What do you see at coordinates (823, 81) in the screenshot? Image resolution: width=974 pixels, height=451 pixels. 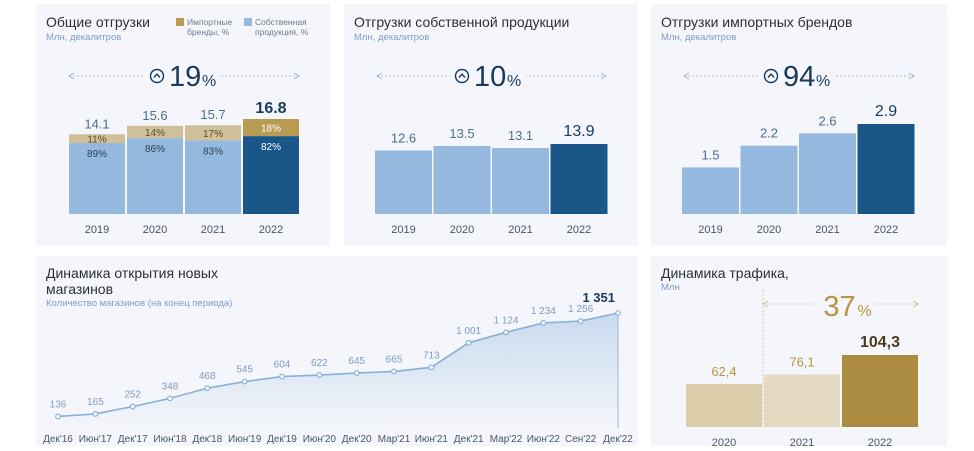 I see `growth-import-unit: %` at bounding box center [823, 81].